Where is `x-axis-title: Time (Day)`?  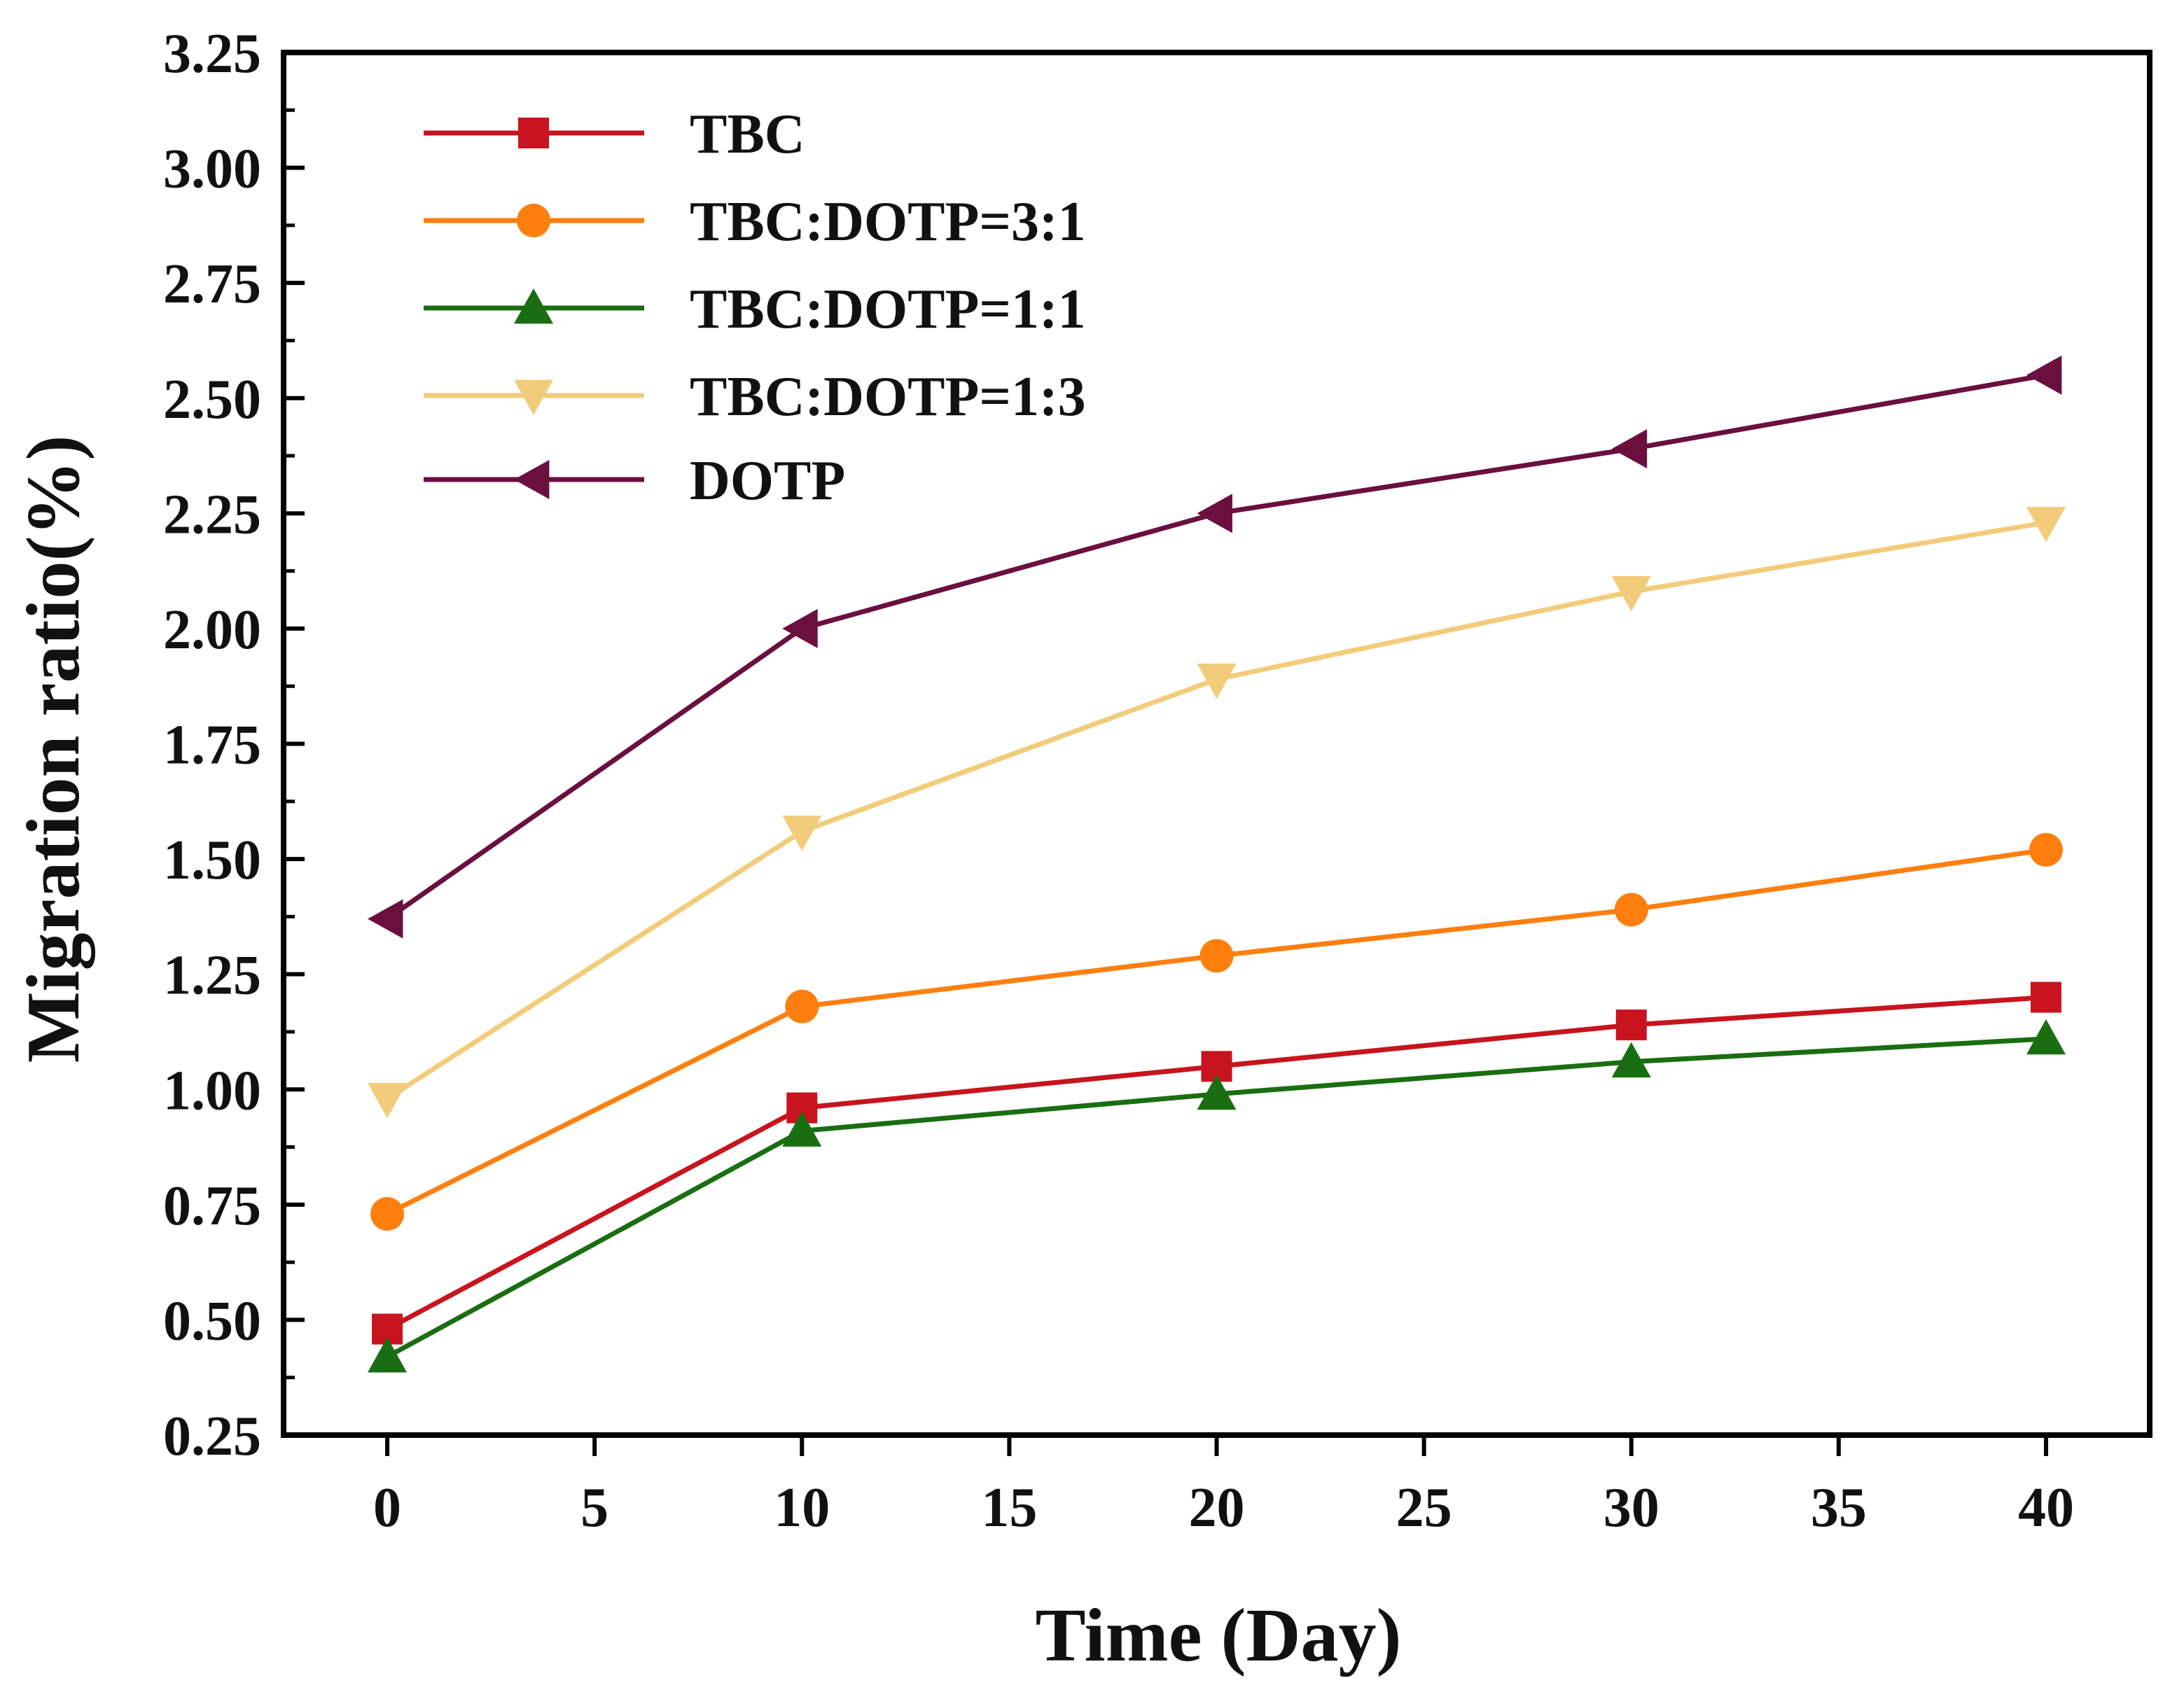 x-axis-title: Time (Day) is located at coordinates (1219, 1636).